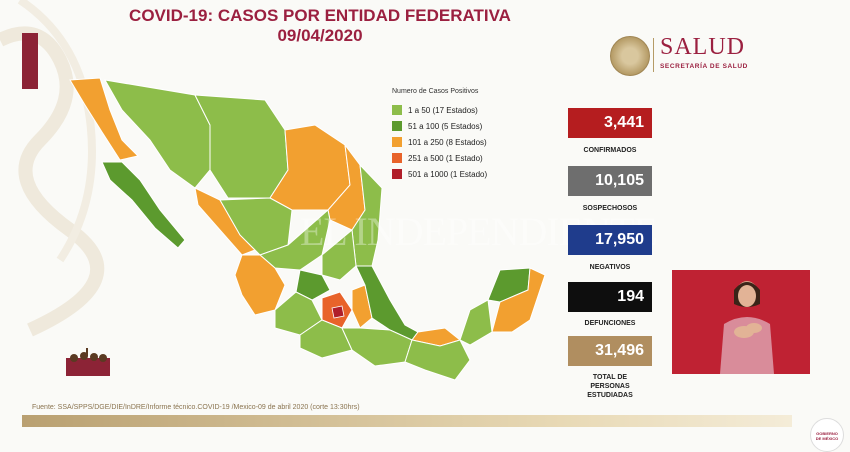 This screenshot has width=850, height=452. What do you see at coordinates (143, 205) in the screenshot?
I see `state-baja-california-sur` at bounding box center [143, 205].